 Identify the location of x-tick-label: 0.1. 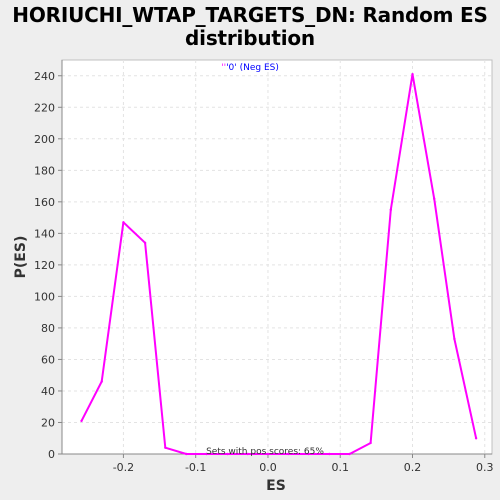
(340, 467).